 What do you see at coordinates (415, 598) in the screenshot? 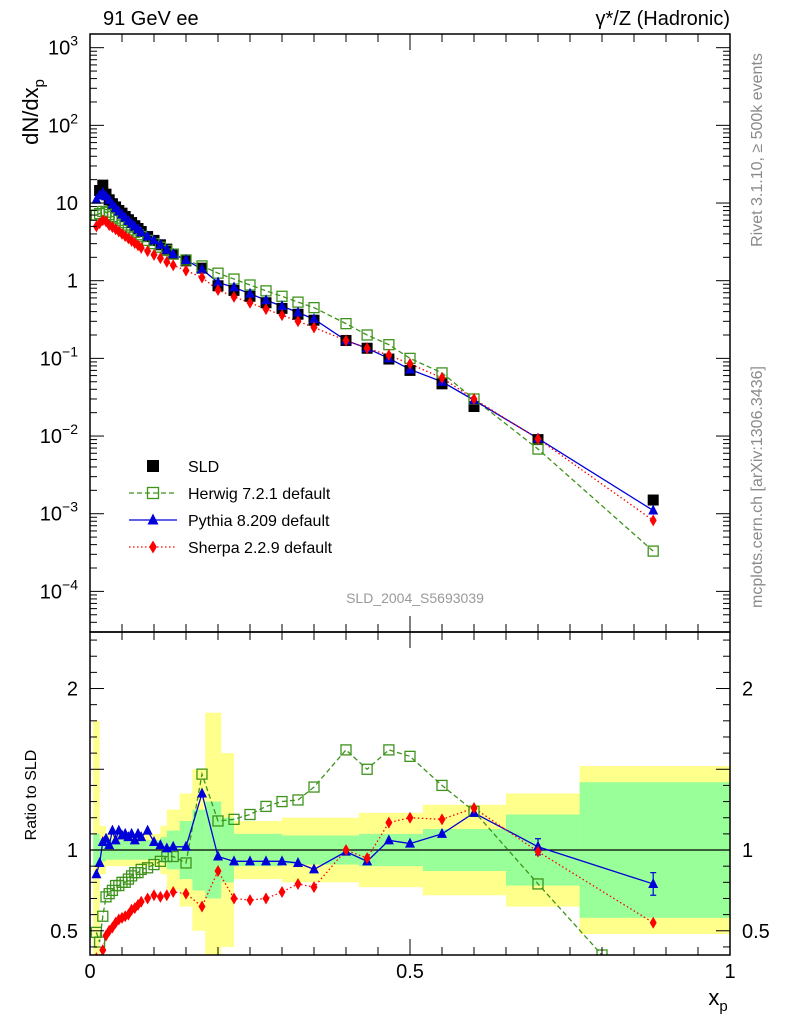
I see `analysis-watermark: SLD_2004_S5693039` at bounding box center [415, 598].